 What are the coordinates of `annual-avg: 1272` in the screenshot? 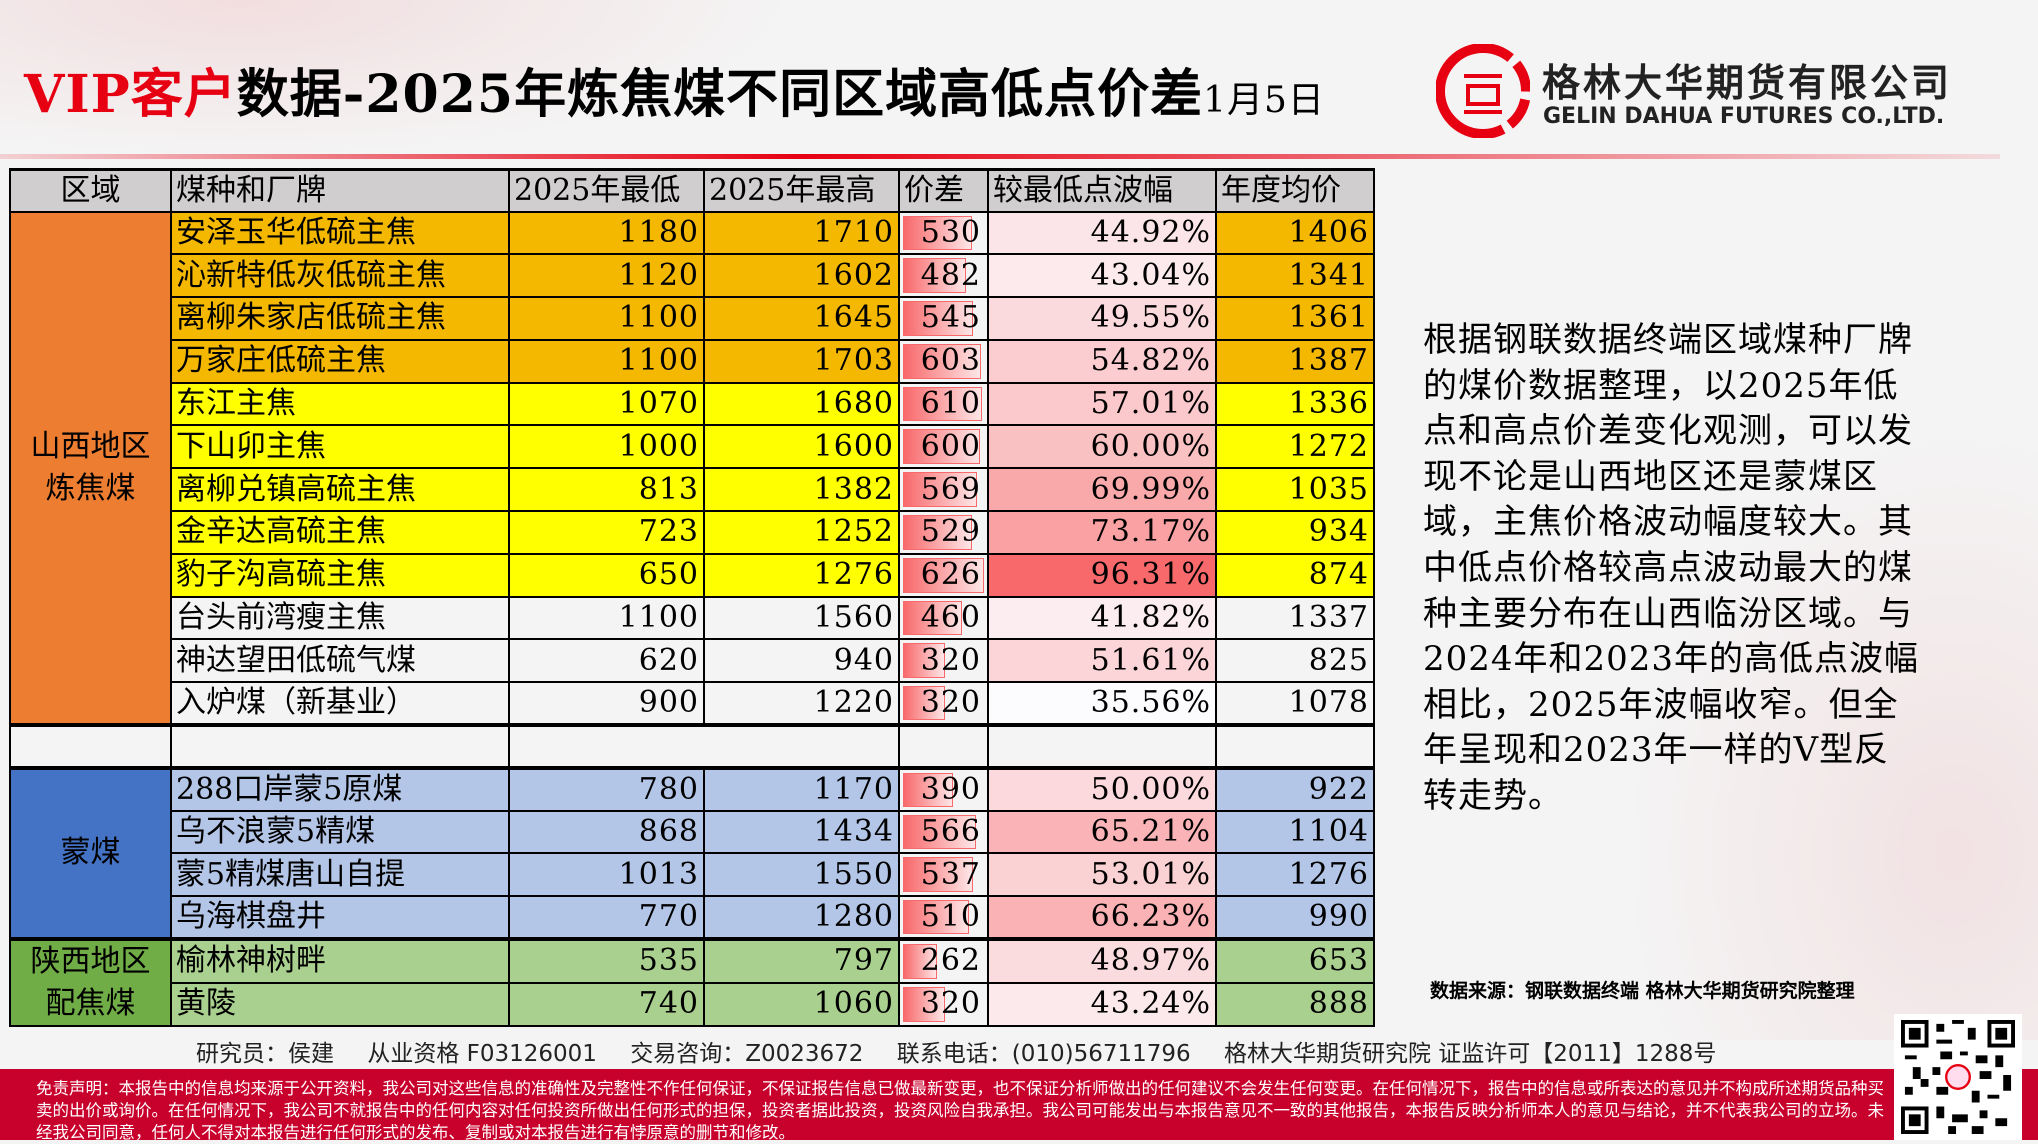 It's located at (1295, 447).